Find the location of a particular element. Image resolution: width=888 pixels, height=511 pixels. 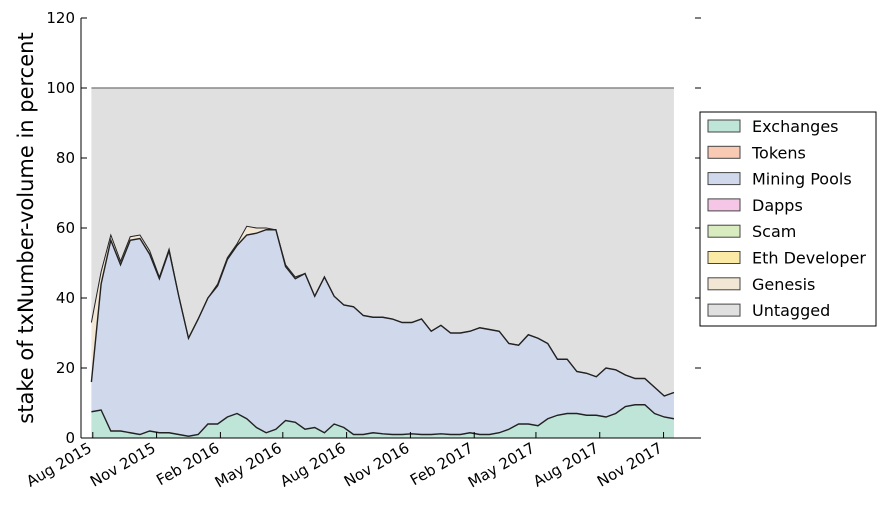

outline-exchanges is located at coordinates (383, 420).